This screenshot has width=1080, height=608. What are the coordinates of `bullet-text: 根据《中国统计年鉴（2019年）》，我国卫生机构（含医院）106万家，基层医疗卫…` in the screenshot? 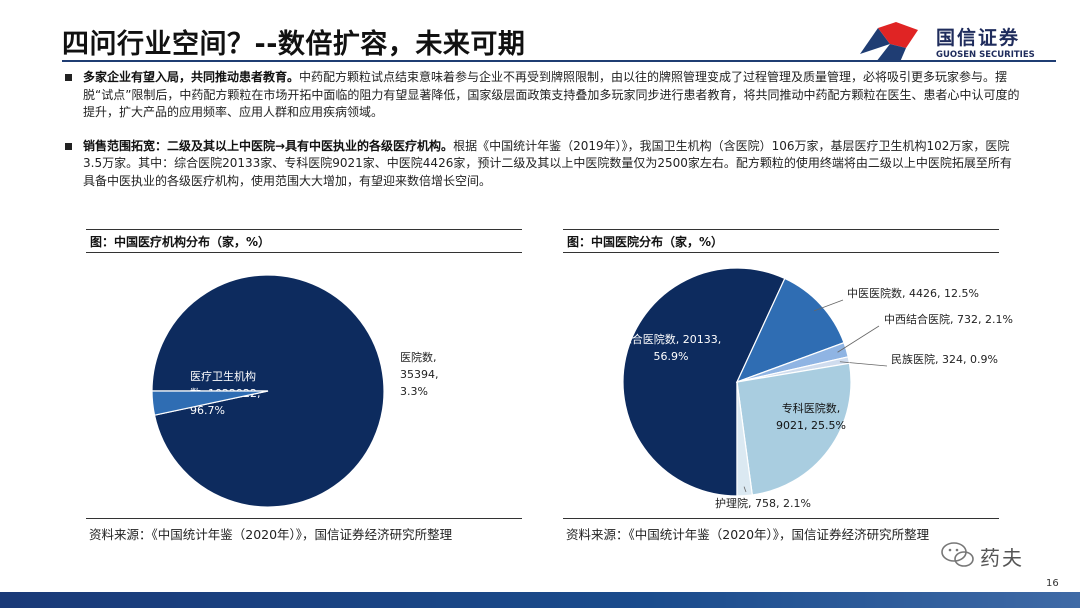 It's located at (547, 163).